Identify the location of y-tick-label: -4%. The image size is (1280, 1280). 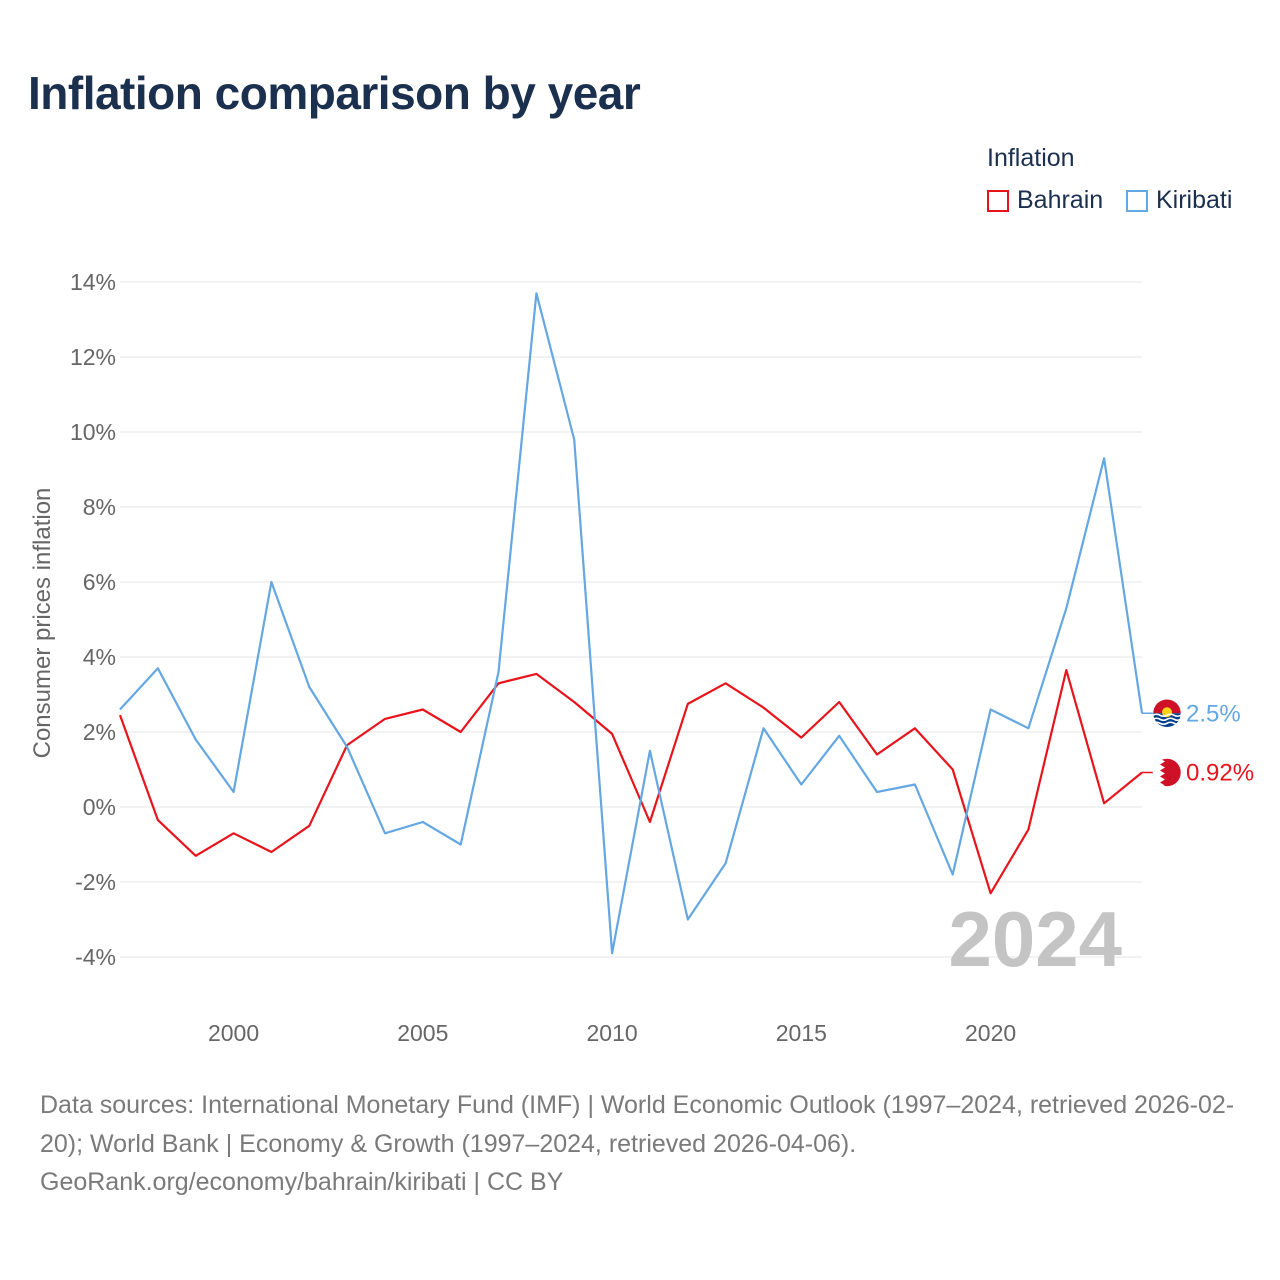
(95, 957).